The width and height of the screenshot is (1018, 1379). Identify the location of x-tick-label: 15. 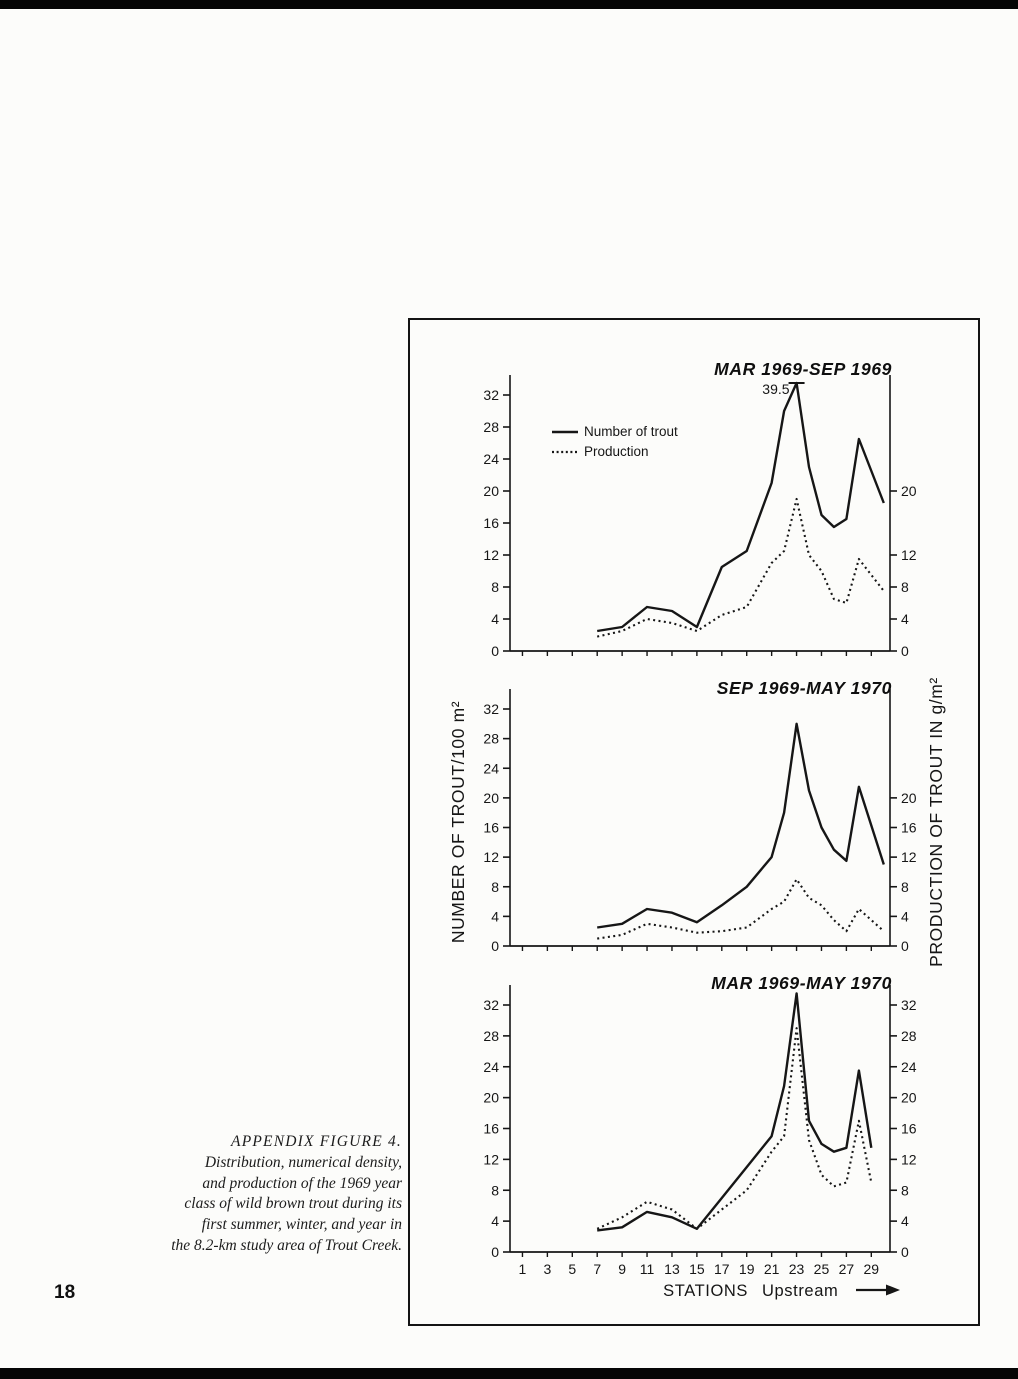
(697, 1269).